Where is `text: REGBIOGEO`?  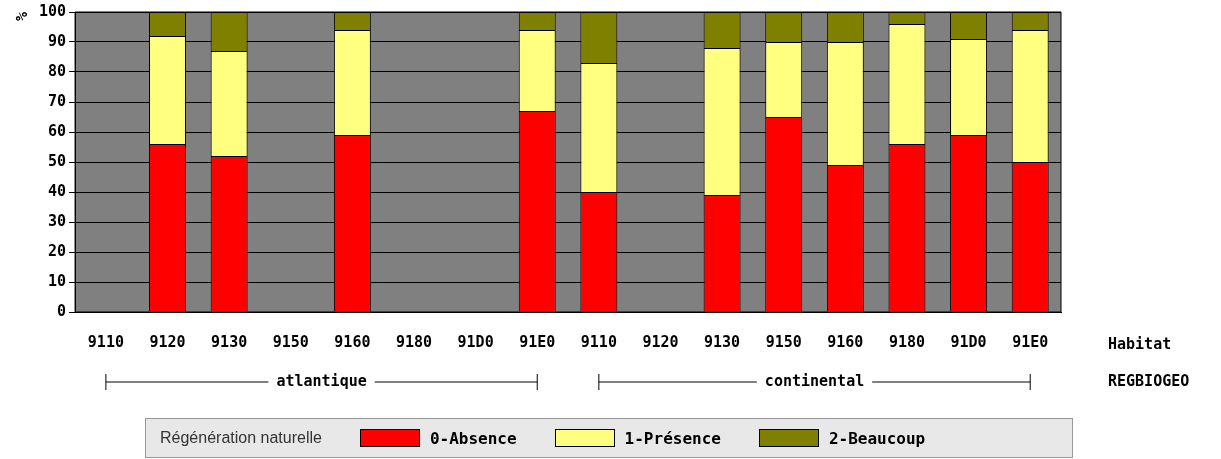 text: REGBIOGEO is located at coordinates (1149, 380).